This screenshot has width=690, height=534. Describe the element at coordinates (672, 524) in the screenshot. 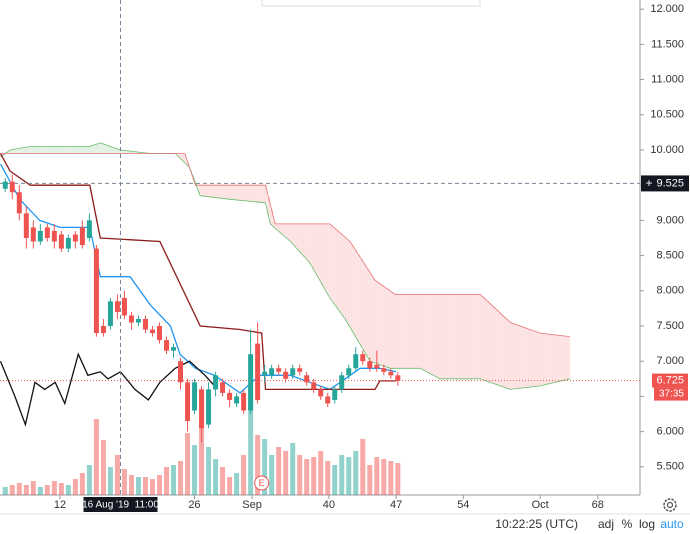

I see `status-button: auto` at that location.